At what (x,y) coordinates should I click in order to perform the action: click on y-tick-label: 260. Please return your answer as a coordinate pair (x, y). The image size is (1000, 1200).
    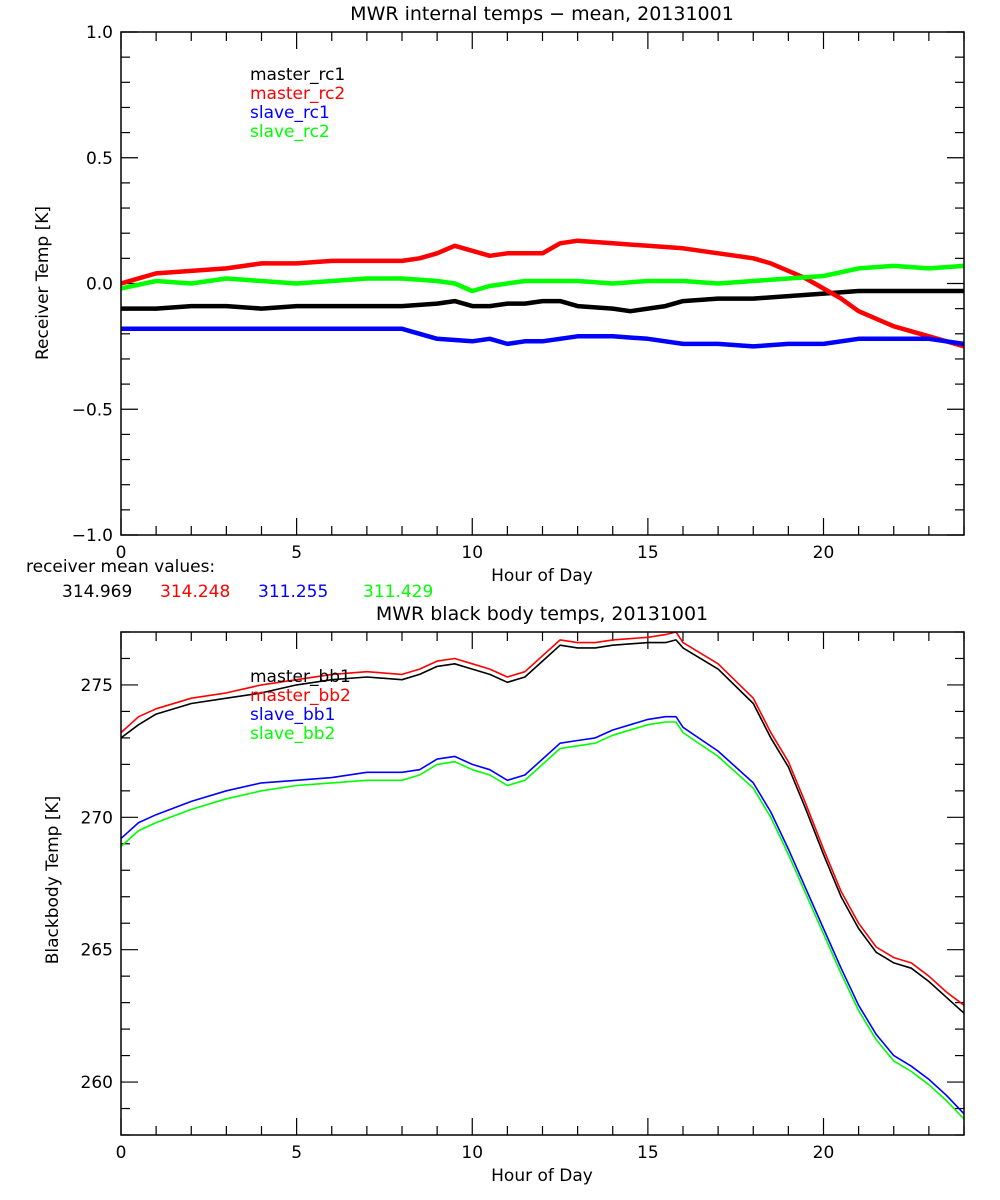
    Looking at the image, I should click on (97, 1083).